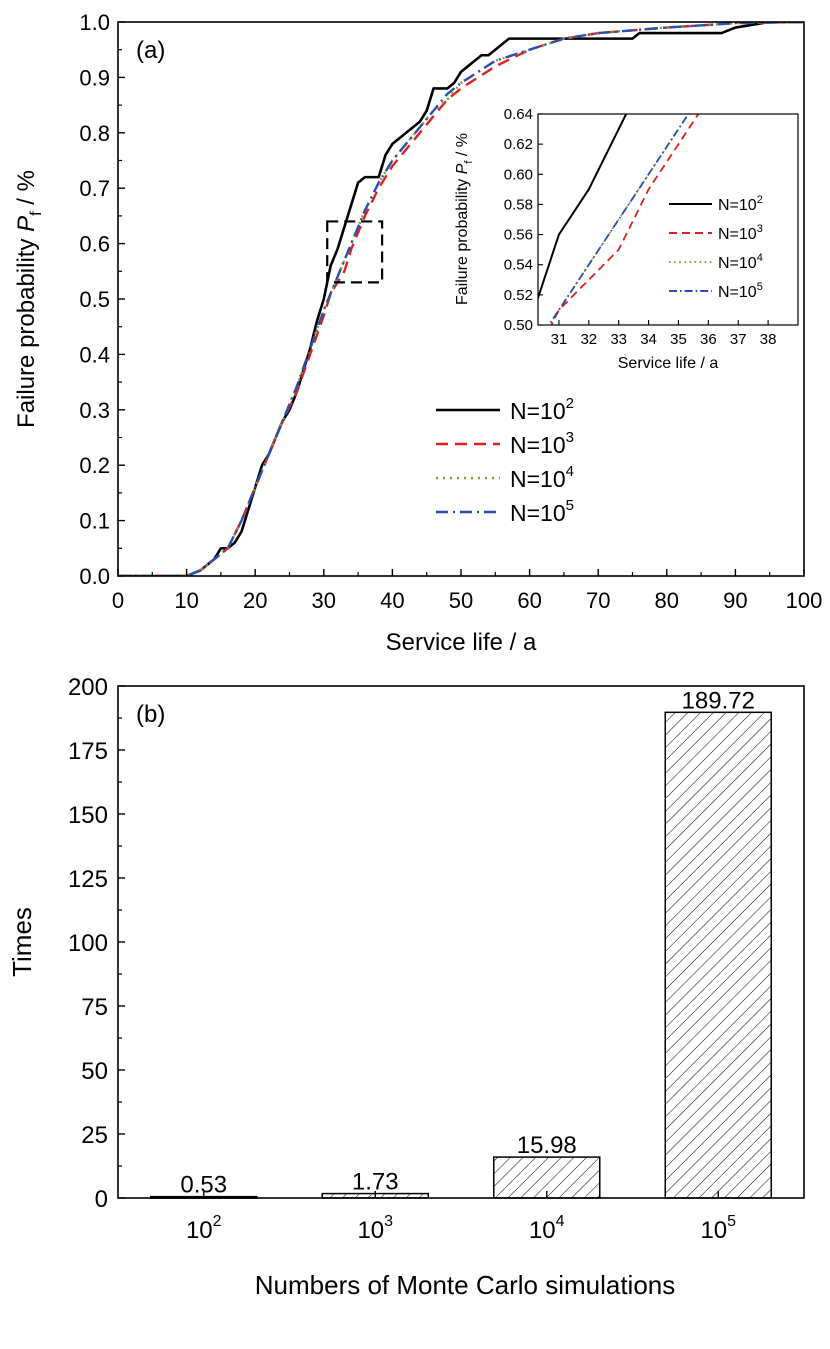 The image size is (830, 1349). What do you see at coordinates (88, 879) in the screenshot?
I see `chart-b-ytick-label: 125` at bounding box center [88, 879].